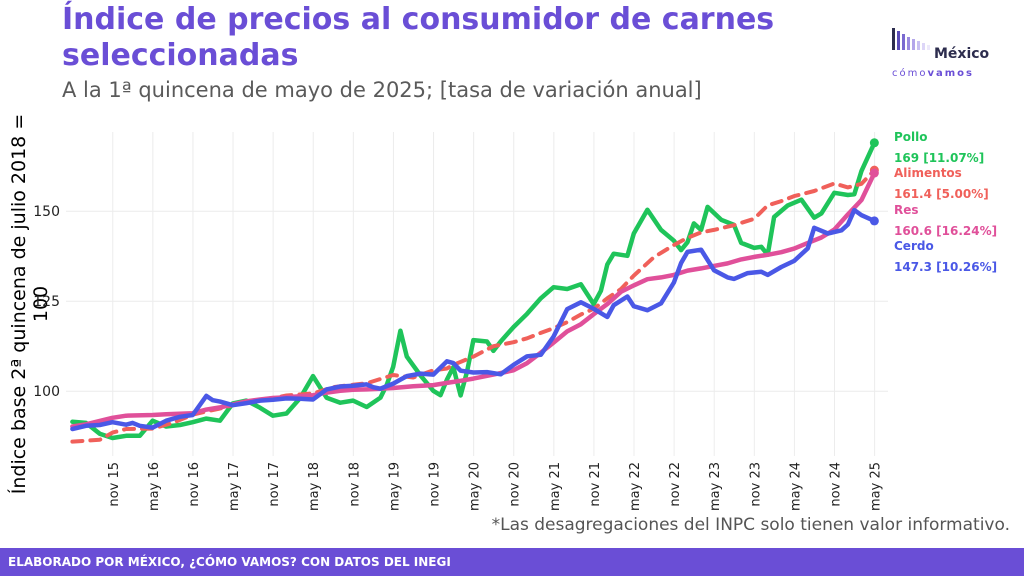 This screenshot has height=576, width=1024. I want to click on x-tick-label: nov 18, so click(354, 484).